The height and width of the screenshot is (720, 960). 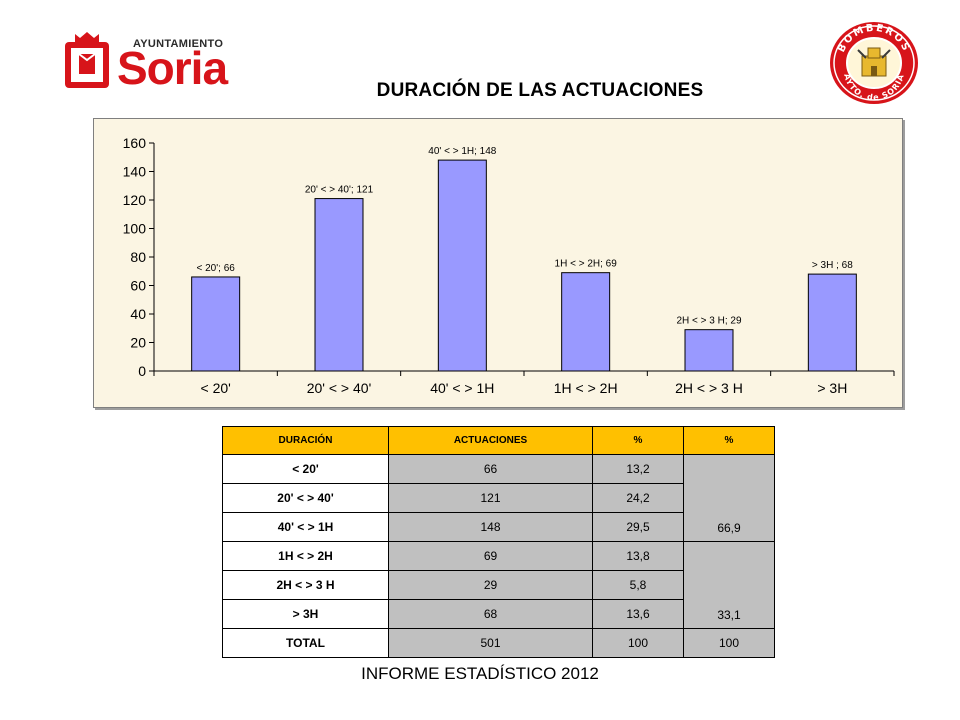 What do you see at coordinates (729, 440) in the screenshot?
I see `header-group-percent: %` at bounding box center [729, 440].